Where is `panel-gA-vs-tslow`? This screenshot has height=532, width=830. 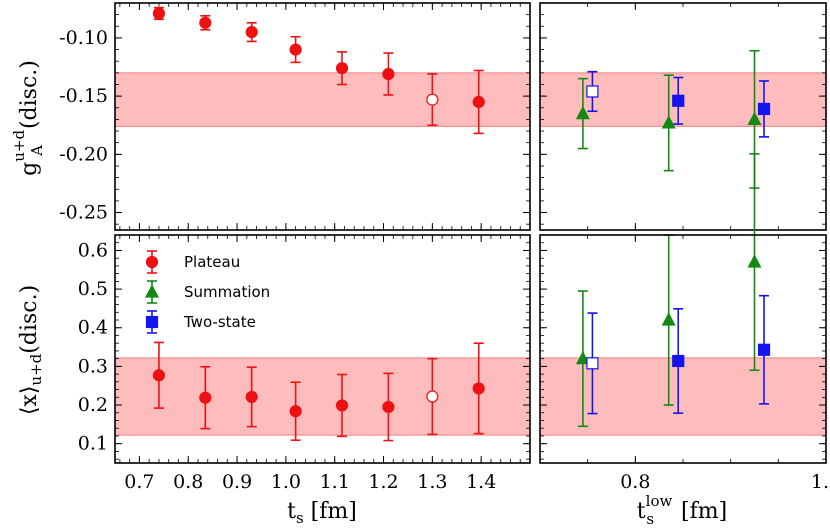
panel-gA-vs-tslow is located at coordinates (683, 116).